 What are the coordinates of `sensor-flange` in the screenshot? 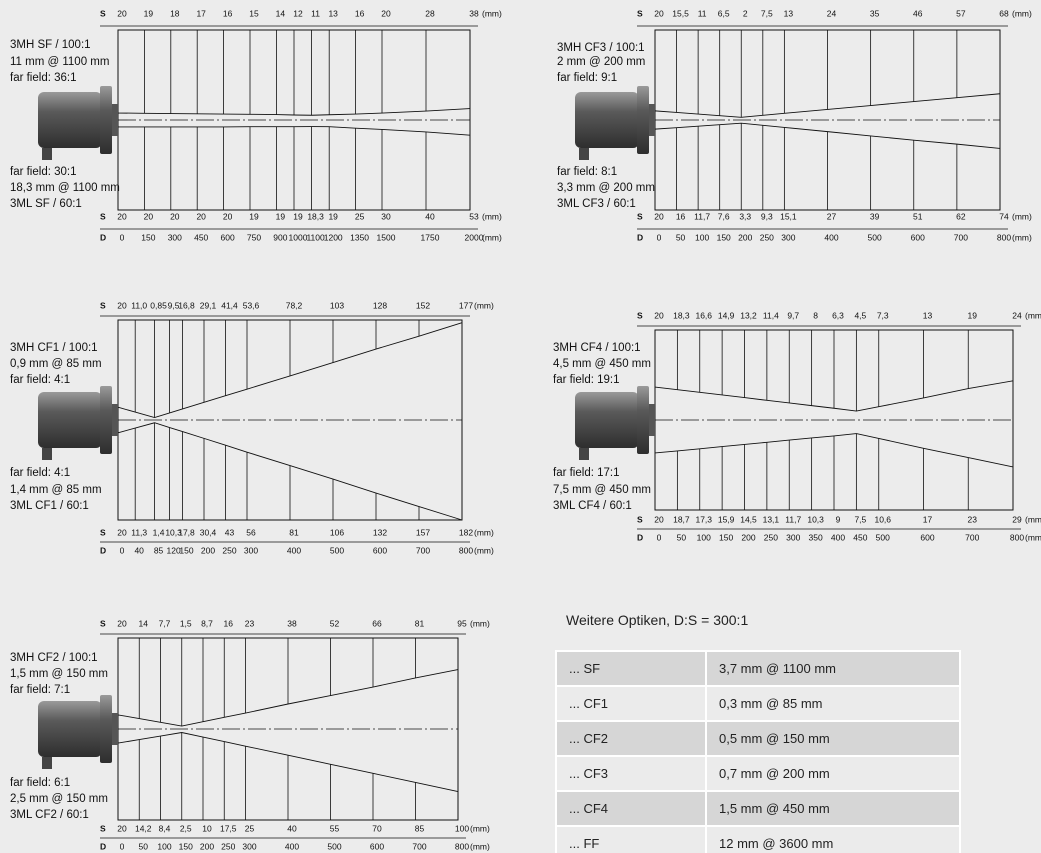 It's located at (106, 120).